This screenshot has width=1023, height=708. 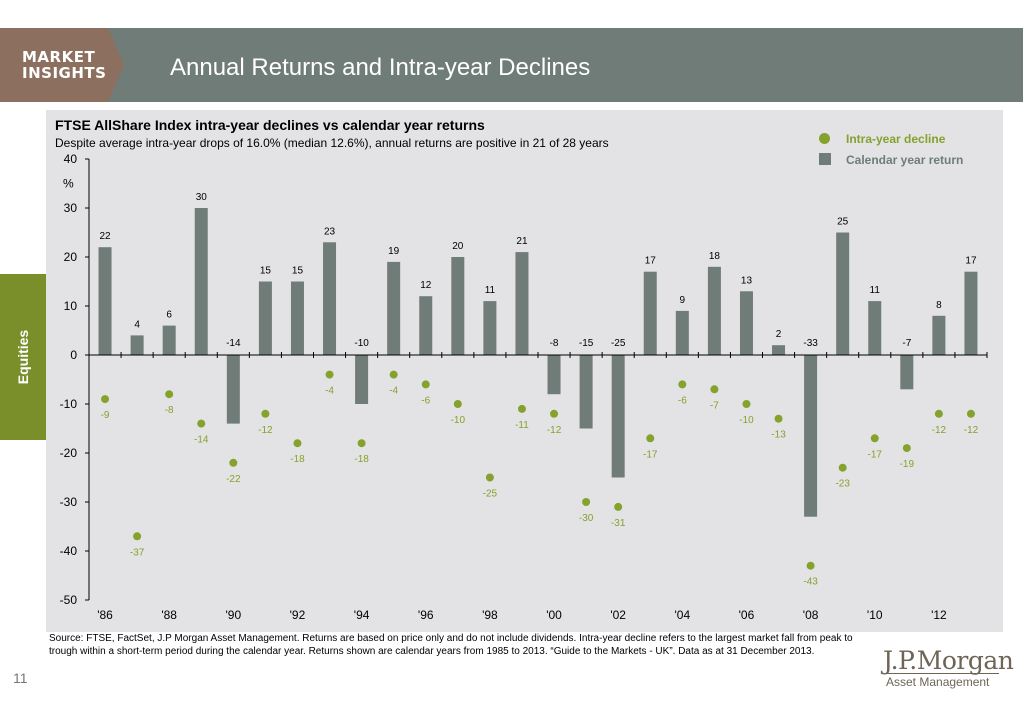 What do you see at coordinates (361, 459) in the screenshot?
I see `dot-data-label: -18` at bounding box center [361, 459].